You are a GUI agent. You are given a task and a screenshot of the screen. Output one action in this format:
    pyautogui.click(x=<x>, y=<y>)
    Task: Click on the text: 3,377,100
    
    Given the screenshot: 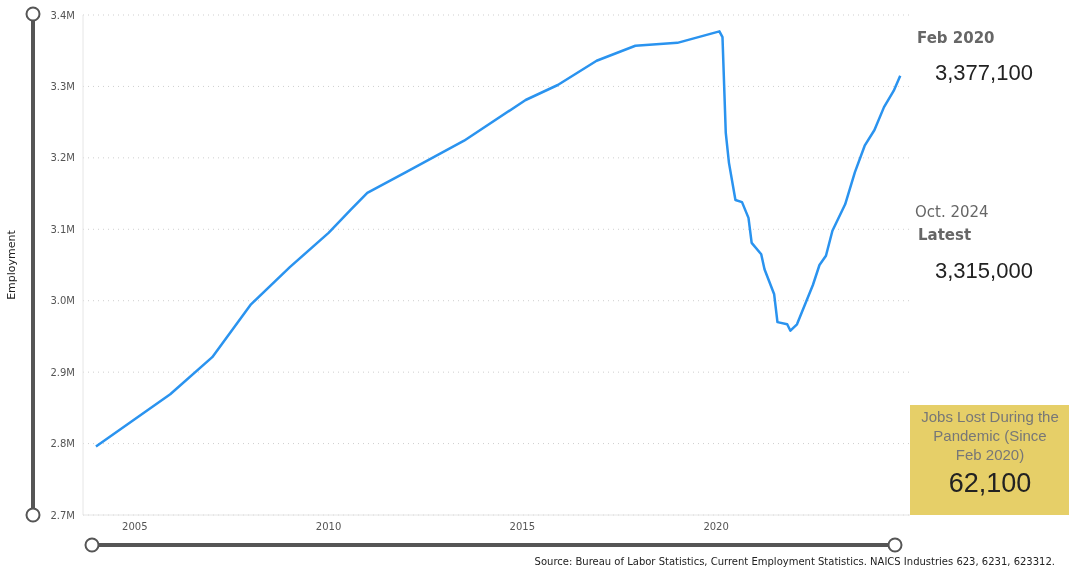 What is the action you would take?
    pyautogui.click(x=984, y=73)
    